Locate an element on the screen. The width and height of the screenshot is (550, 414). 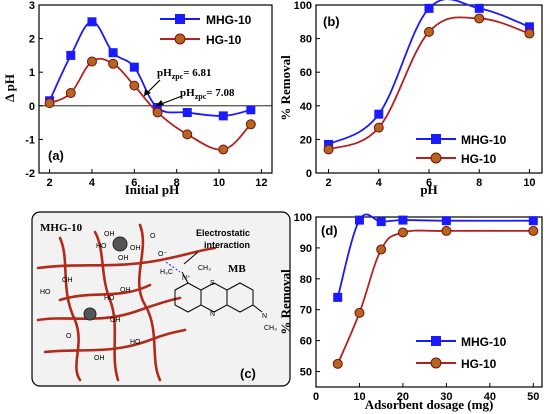
ann1-val: = 6.81 is located at coordinates (197, 73).